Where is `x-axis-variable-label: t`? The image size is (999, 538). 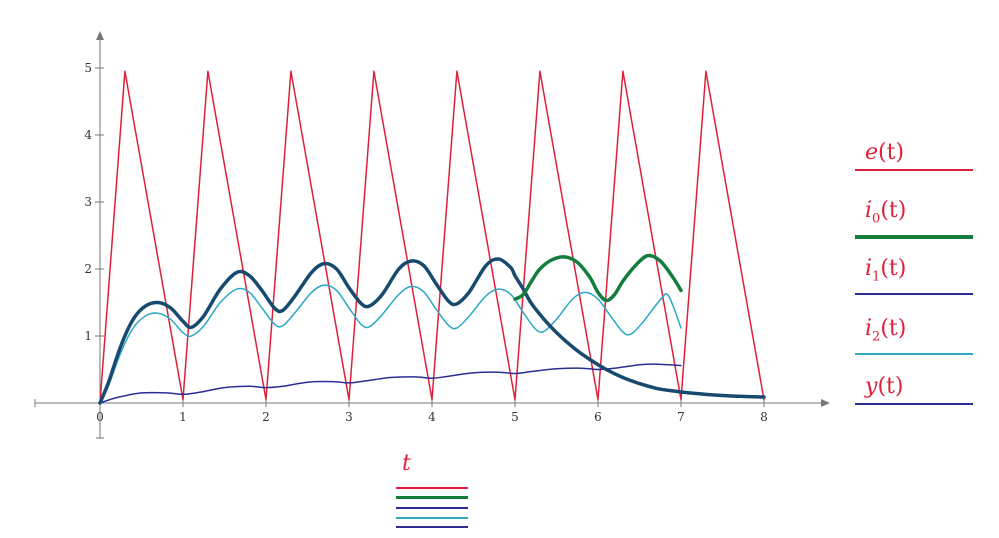
x-axis-variable-label: t is located at coordinates (406, 463).